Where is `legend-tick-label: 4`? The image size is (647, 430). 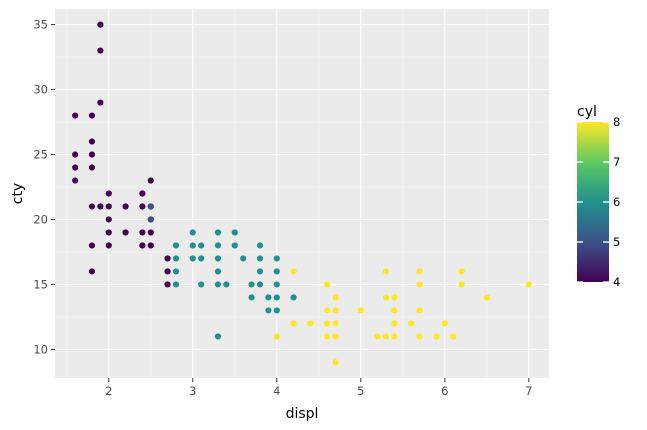
legend-tick-label: 4 is located at coordinates (616, 282).